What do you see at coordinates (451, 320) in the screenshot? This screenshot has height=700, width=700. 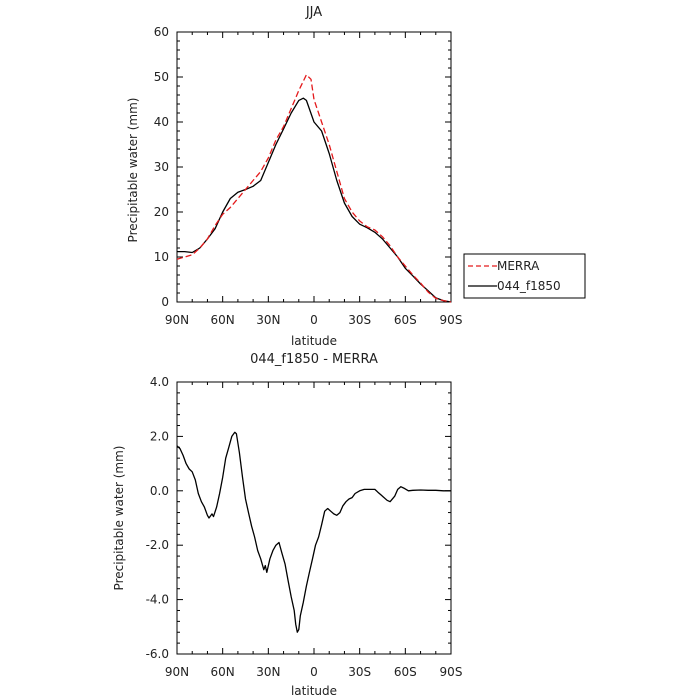 I see `top-xtick-label: 90S` at bounding box center [451, 320].